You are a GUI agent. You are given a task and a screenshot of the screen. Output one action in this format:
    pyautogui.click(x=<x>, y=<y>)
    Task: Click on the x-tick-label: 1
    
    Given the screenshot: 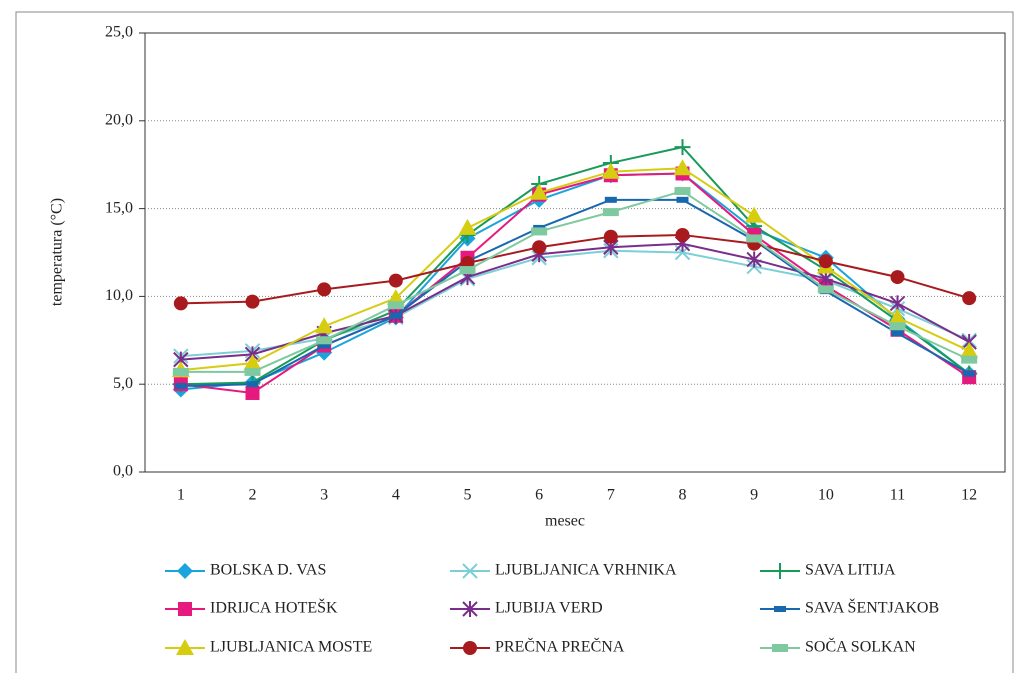 What is the action you would take?
    pyautogui.click(x=181, y=495)
    